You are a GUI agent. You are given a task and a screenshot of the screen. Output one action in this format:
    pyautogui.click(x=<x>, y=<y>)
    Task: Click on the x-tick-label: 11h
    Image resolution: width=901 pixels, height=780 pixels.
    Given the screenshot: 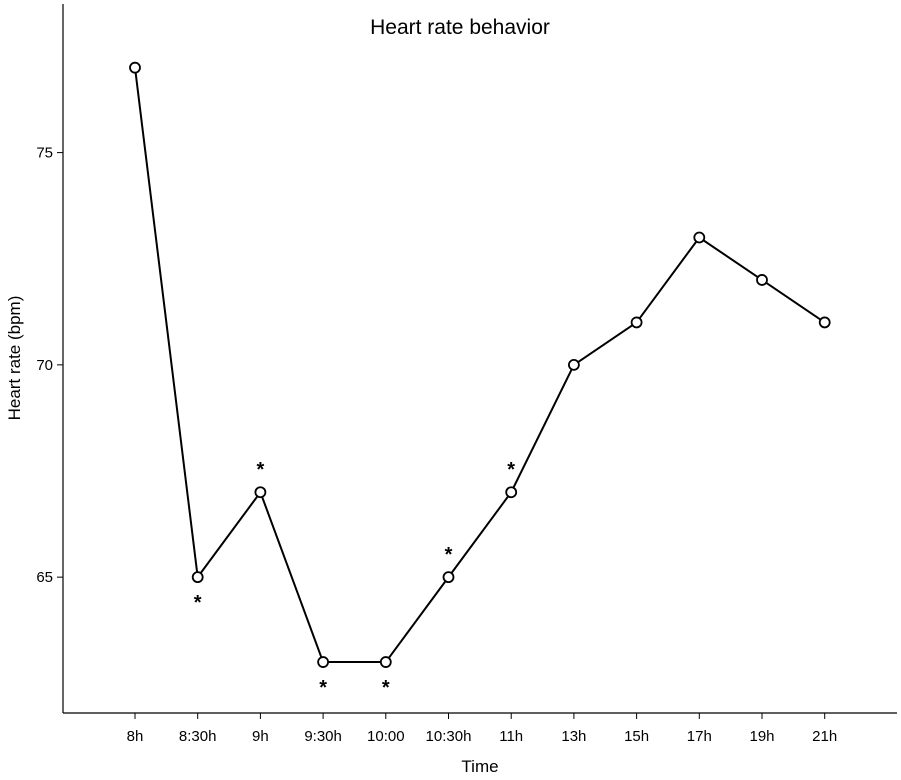 What is the action you would take?
    pyautogui.click(x=511, y=736)
    